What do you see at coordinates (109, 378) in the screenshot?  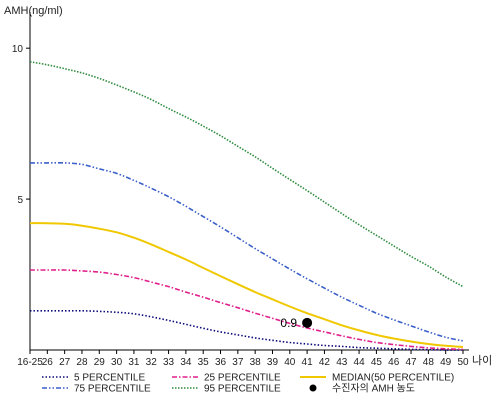 I see `legend-label: 5 PERCENTILE` at bounding box center [109, 378].